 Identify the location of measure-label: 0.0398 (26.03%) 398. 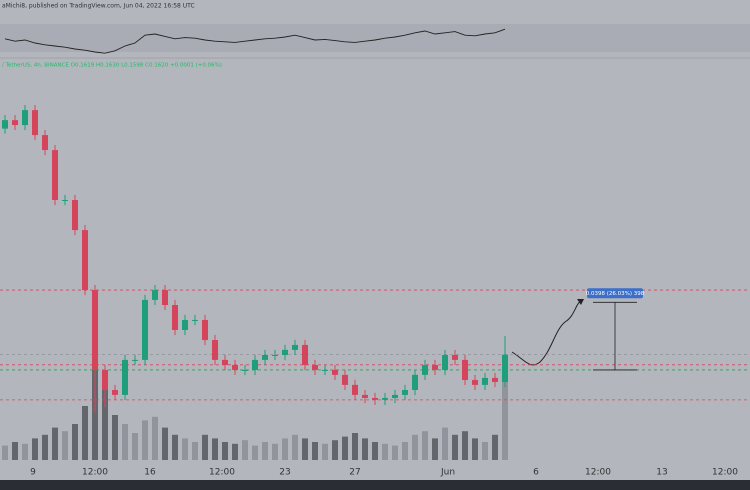
(615, 294).